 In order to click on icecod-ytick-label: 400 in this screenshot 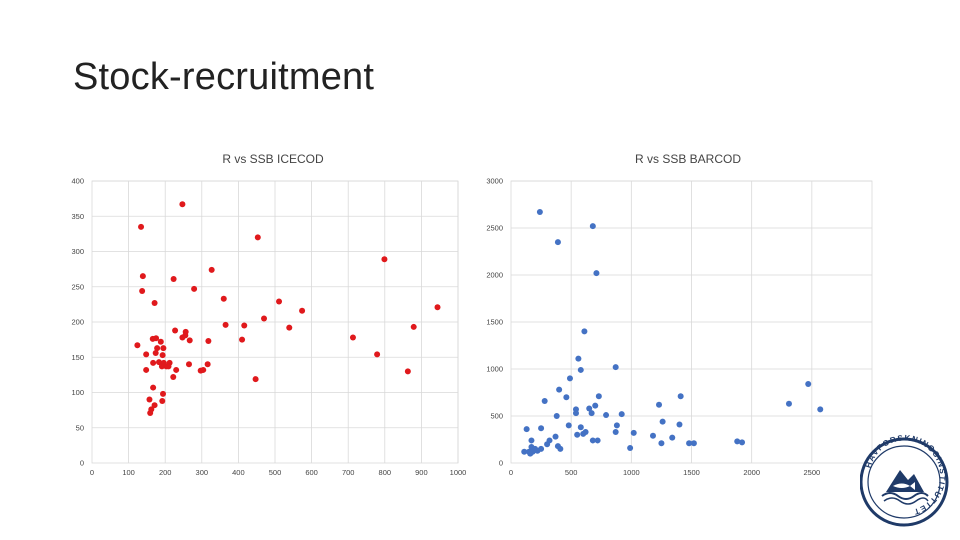, I will do `click(77, 181)`.